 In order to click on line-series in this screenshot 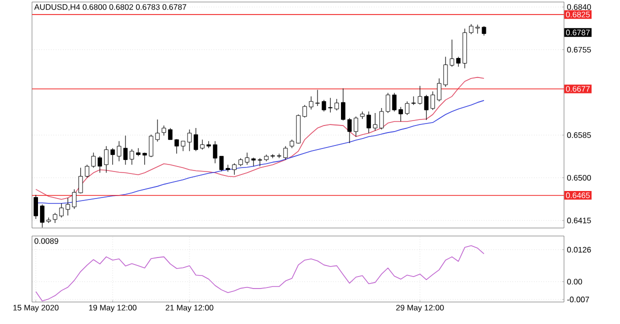, I will do `click(259, 273)`.